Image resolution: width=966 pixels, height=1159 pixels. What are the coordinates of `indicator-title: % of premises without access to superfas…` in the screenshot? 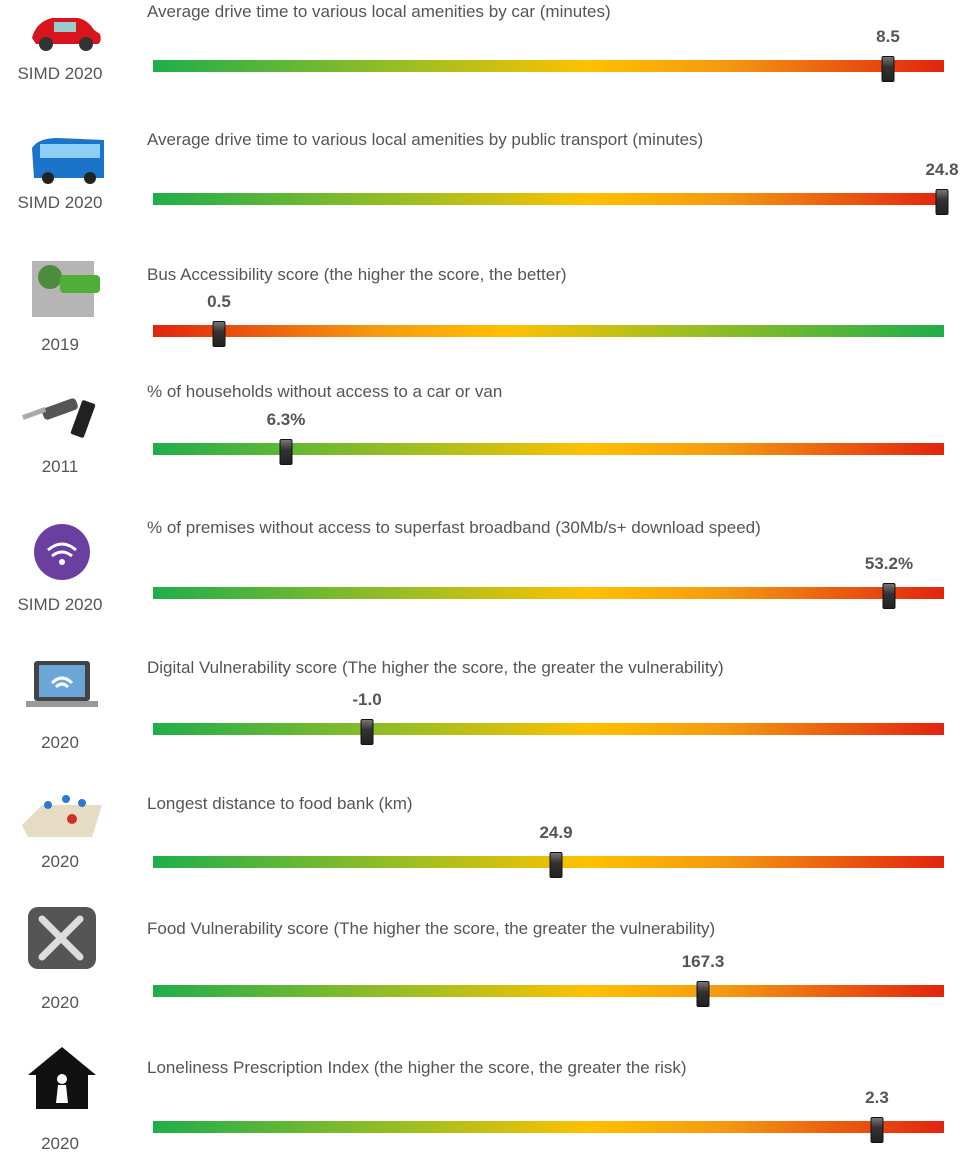 It's located at (454, 527).